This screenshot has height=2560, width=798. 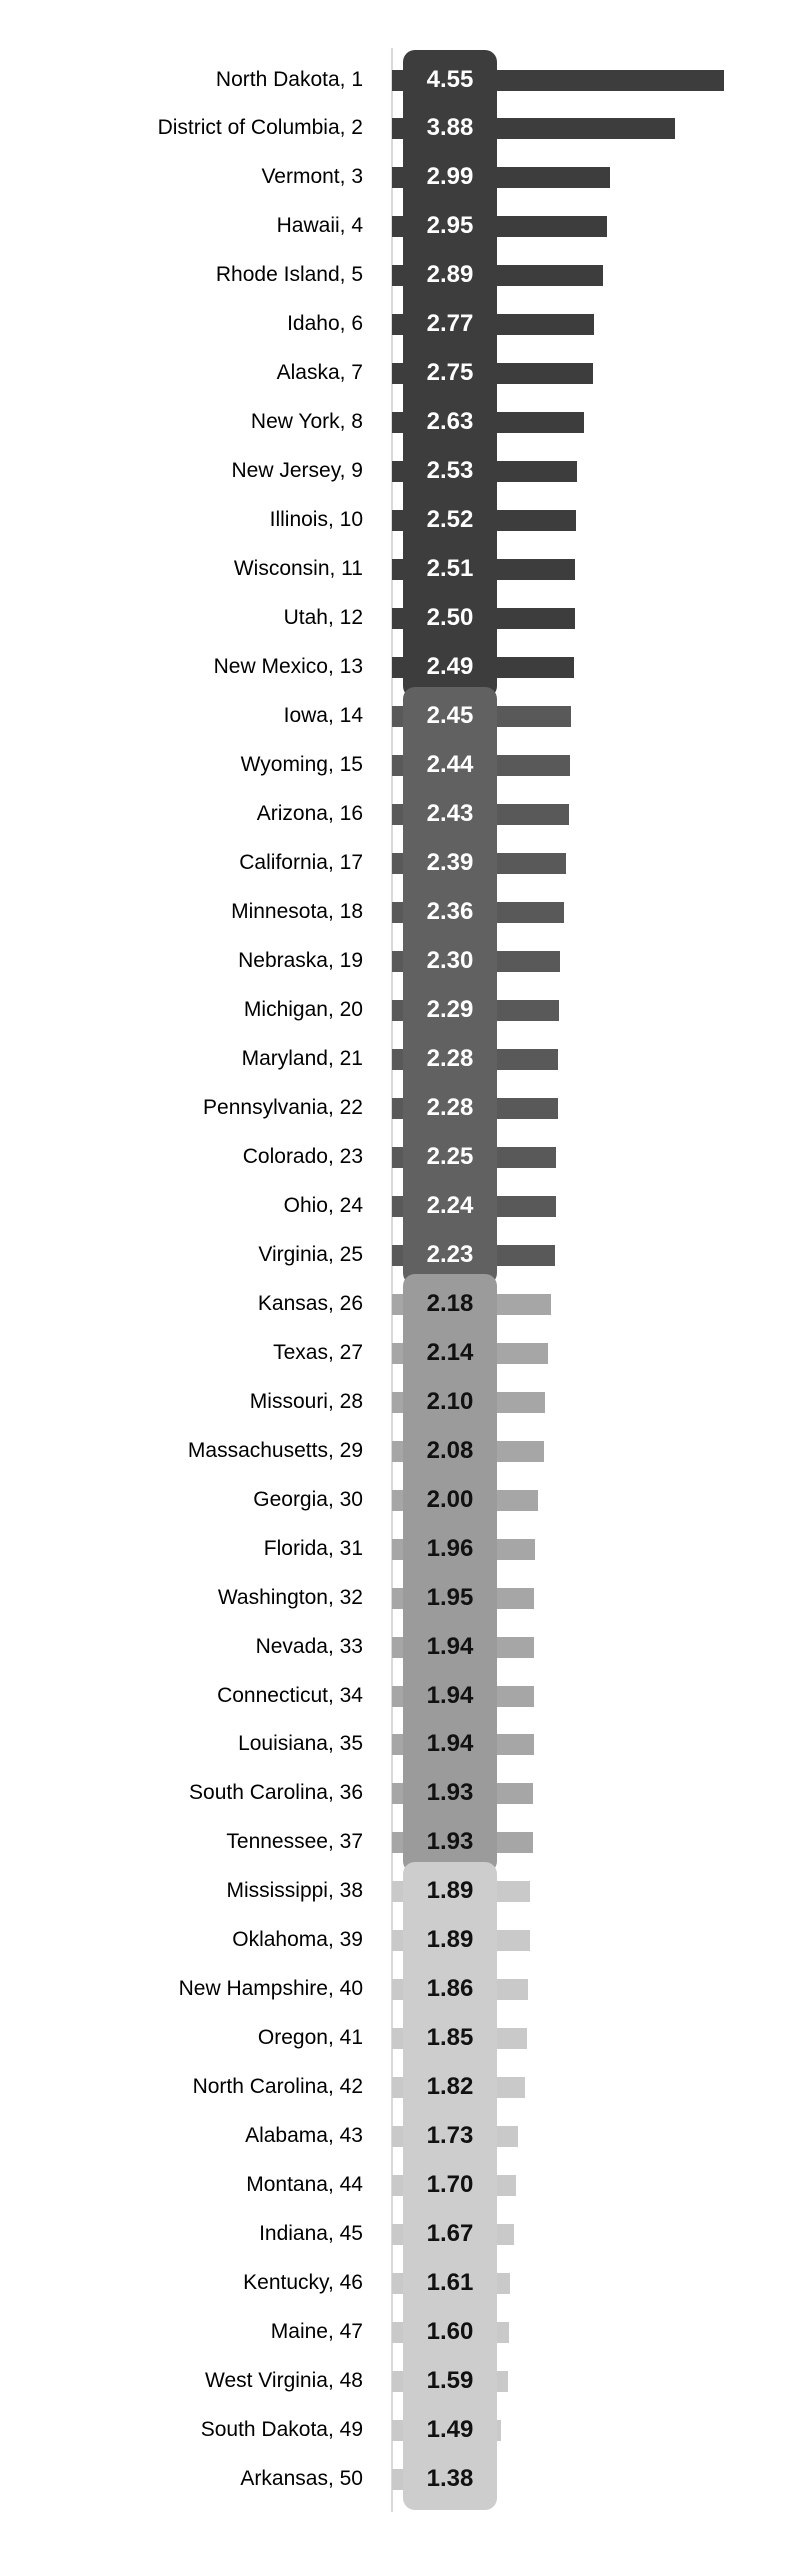 What do you see at coordinates (450, 1156) in the screenshot?
I see `value-label: 2.25` at bounding box center [450, 1156].